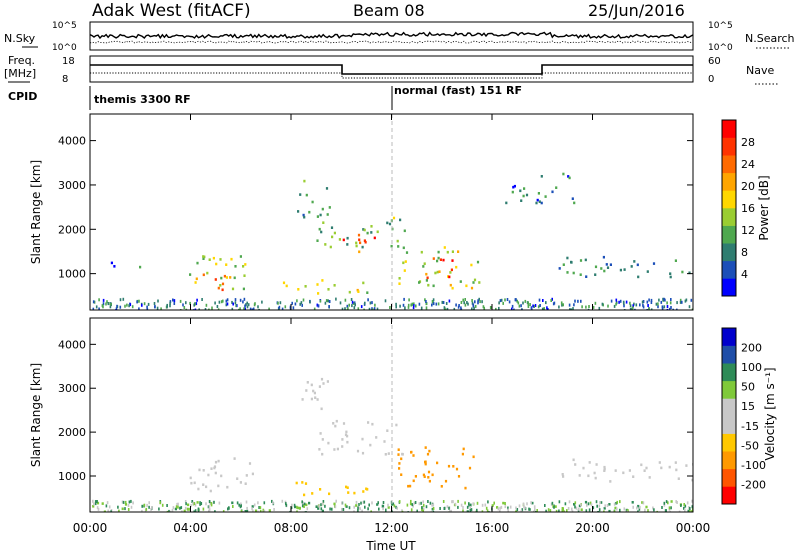 The width and height of the screenshot is (800, 554). I want to click on beam-label: Beam 08, so click(389, 10).